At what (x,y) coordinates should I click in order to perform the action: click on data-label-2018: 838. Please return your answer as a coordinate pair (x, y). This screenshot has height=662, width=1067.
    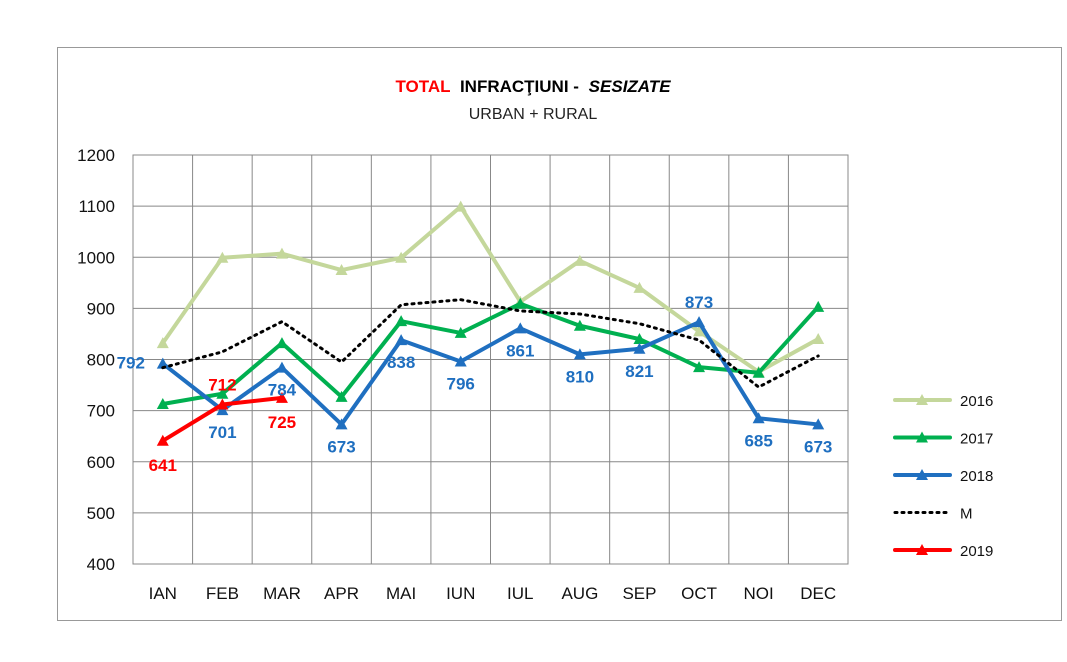
    Looking at the image, I should click on (401, 362).